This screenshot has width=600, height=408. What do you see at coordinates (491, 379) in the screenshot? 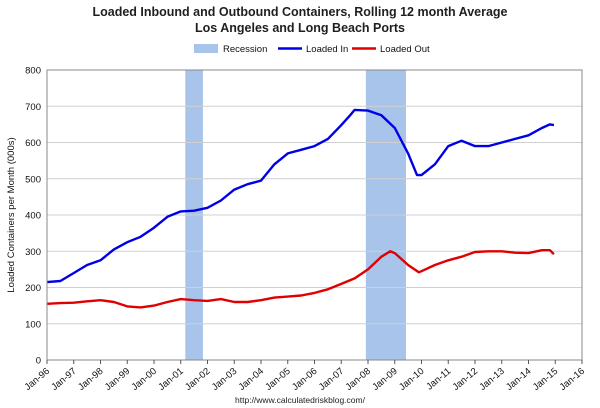
I see `x-tick-label: Jan-13` at bounding box center [491, 379].